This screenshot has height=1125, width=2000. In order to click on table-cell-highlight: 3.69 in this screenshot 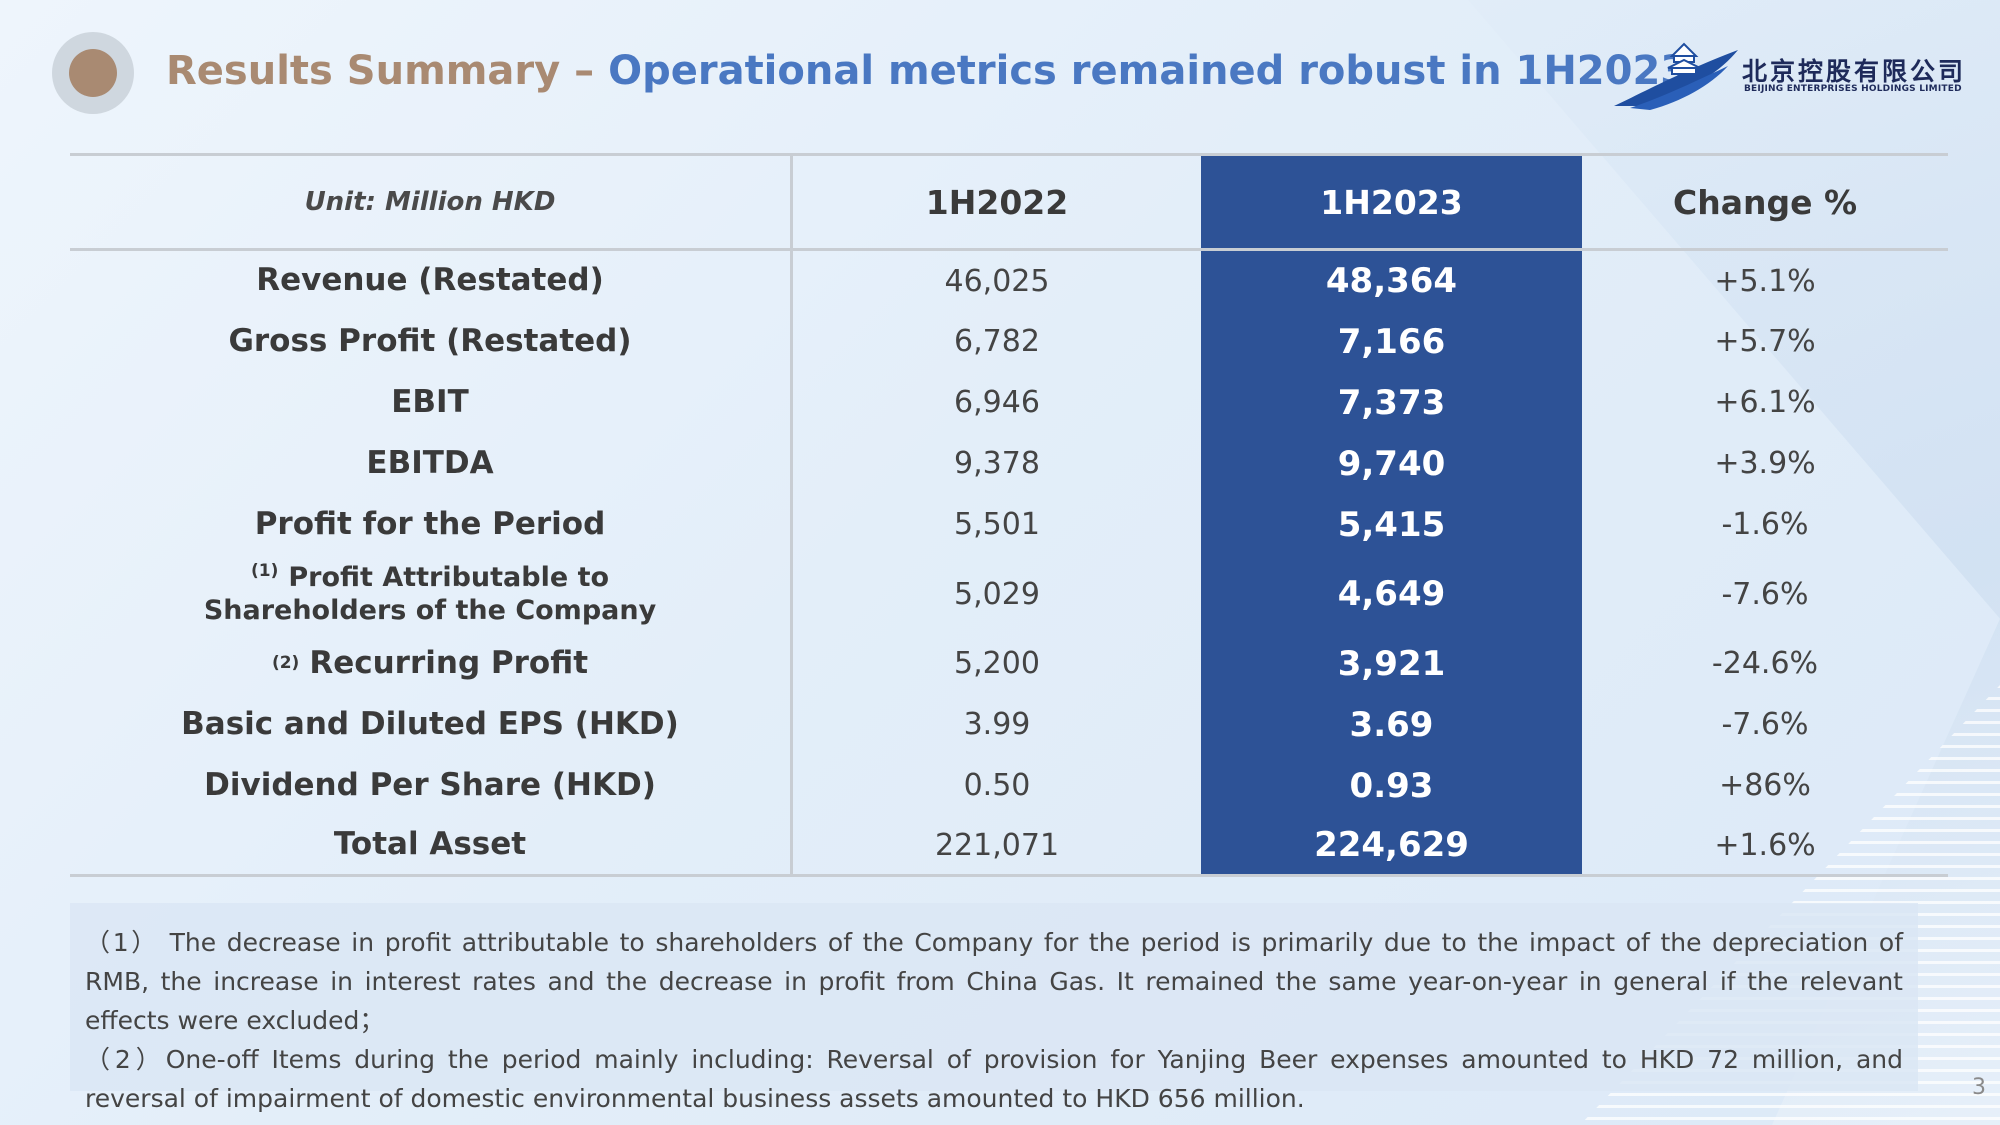, I will do `click(1391, 724)`.